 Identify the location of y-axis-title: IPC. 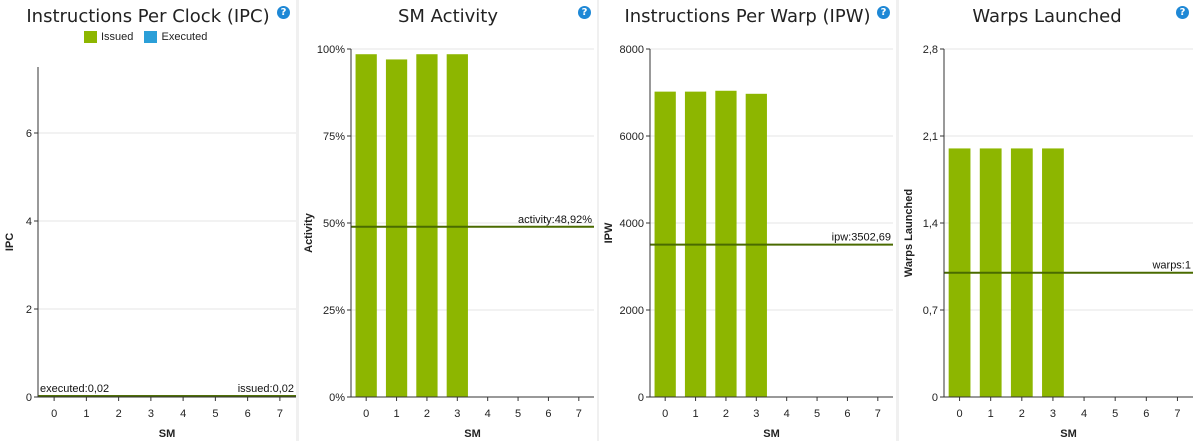
(10, 242).